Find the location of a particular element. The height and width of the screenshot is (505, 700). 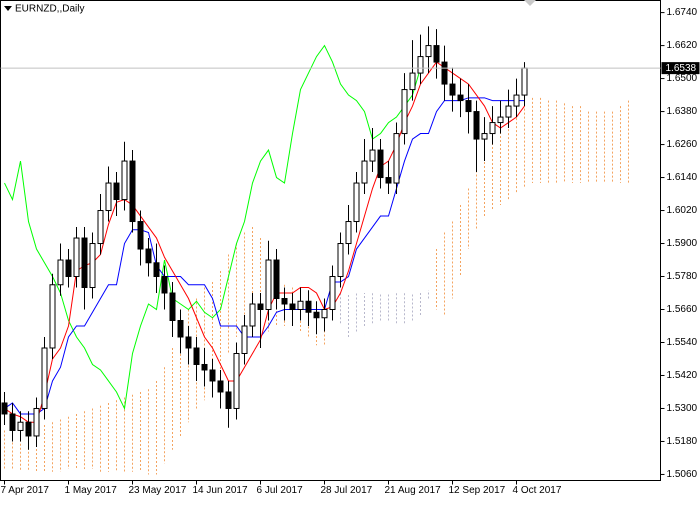

price-label-box is located at coordinates (680, 68).